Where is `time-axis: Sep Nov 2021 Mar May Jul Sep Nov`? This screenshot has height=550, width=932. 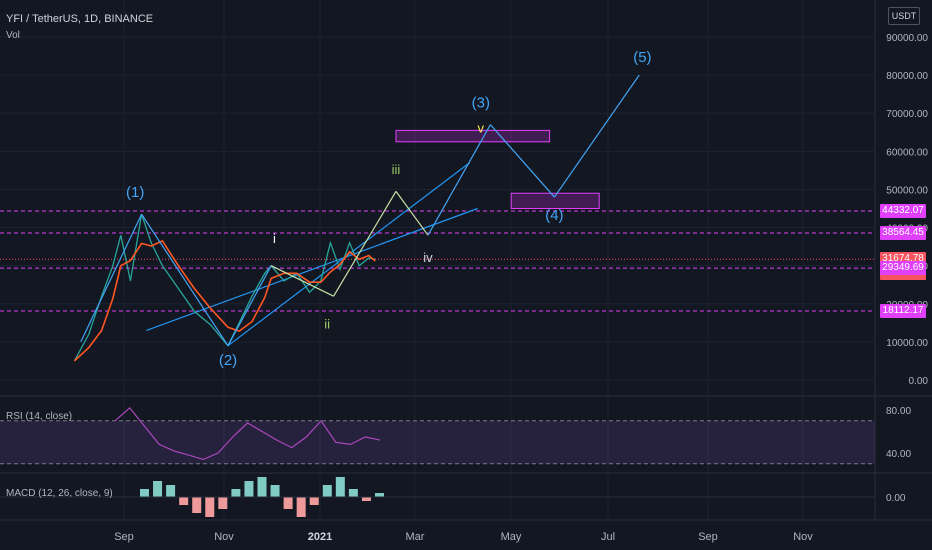
time-axis: Sep Nov 2021 Mar May Jul Sep Nov is located at coordinates (463, 537).